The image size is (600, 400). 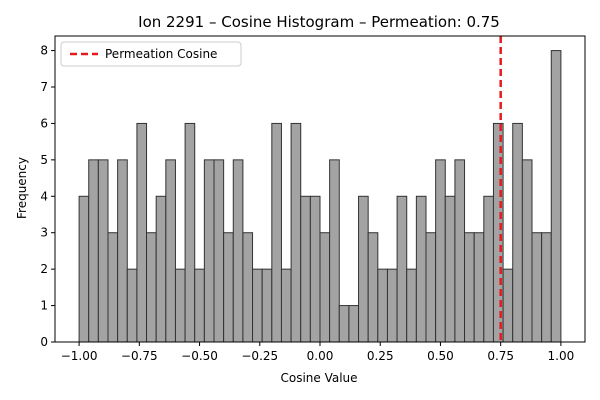 What do you see at coordinates (500, 356) in the screenshot?
I see `x-tick-label: 0.75` at bounding box center [500, 356].